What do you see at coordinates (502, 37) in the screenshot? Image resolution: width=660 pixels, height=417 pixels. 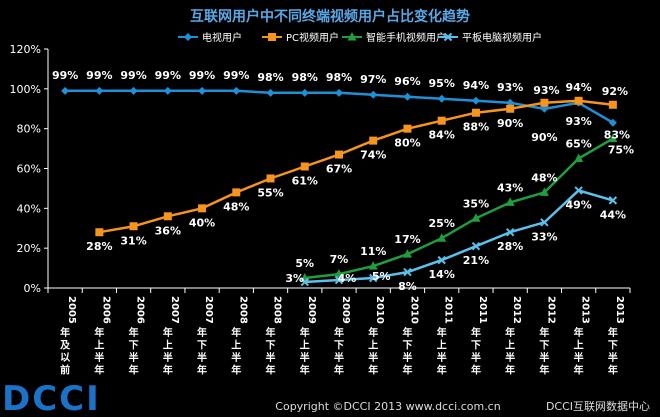 I see `legend-label: 平板电脑视频用户` at bounding box center [502, 37].